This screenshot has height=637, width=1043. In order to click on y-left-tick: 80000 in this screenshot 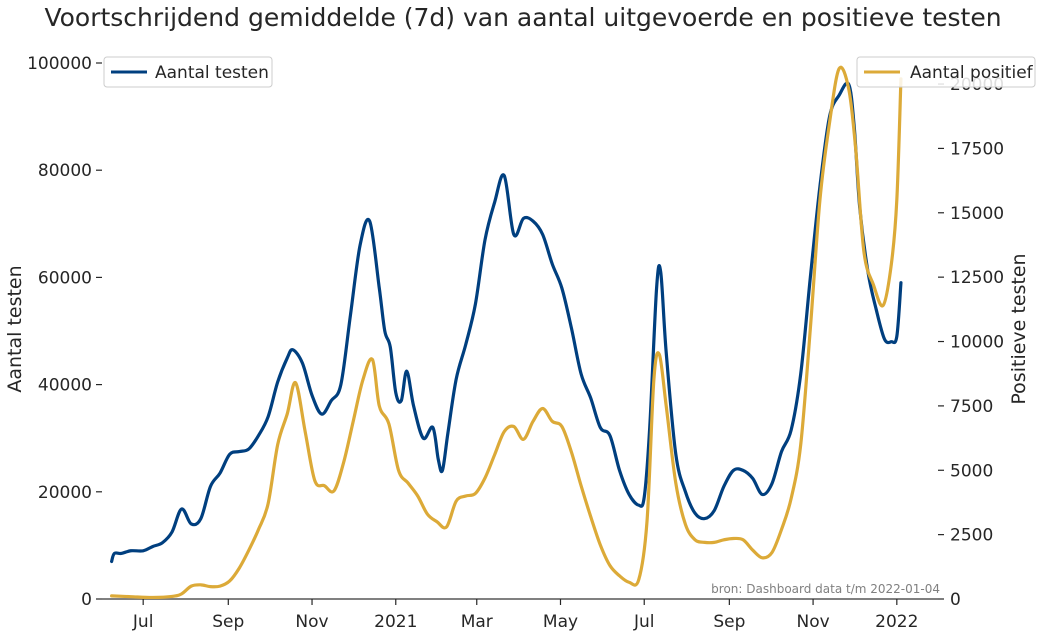, I will do `click(70, 171)`.